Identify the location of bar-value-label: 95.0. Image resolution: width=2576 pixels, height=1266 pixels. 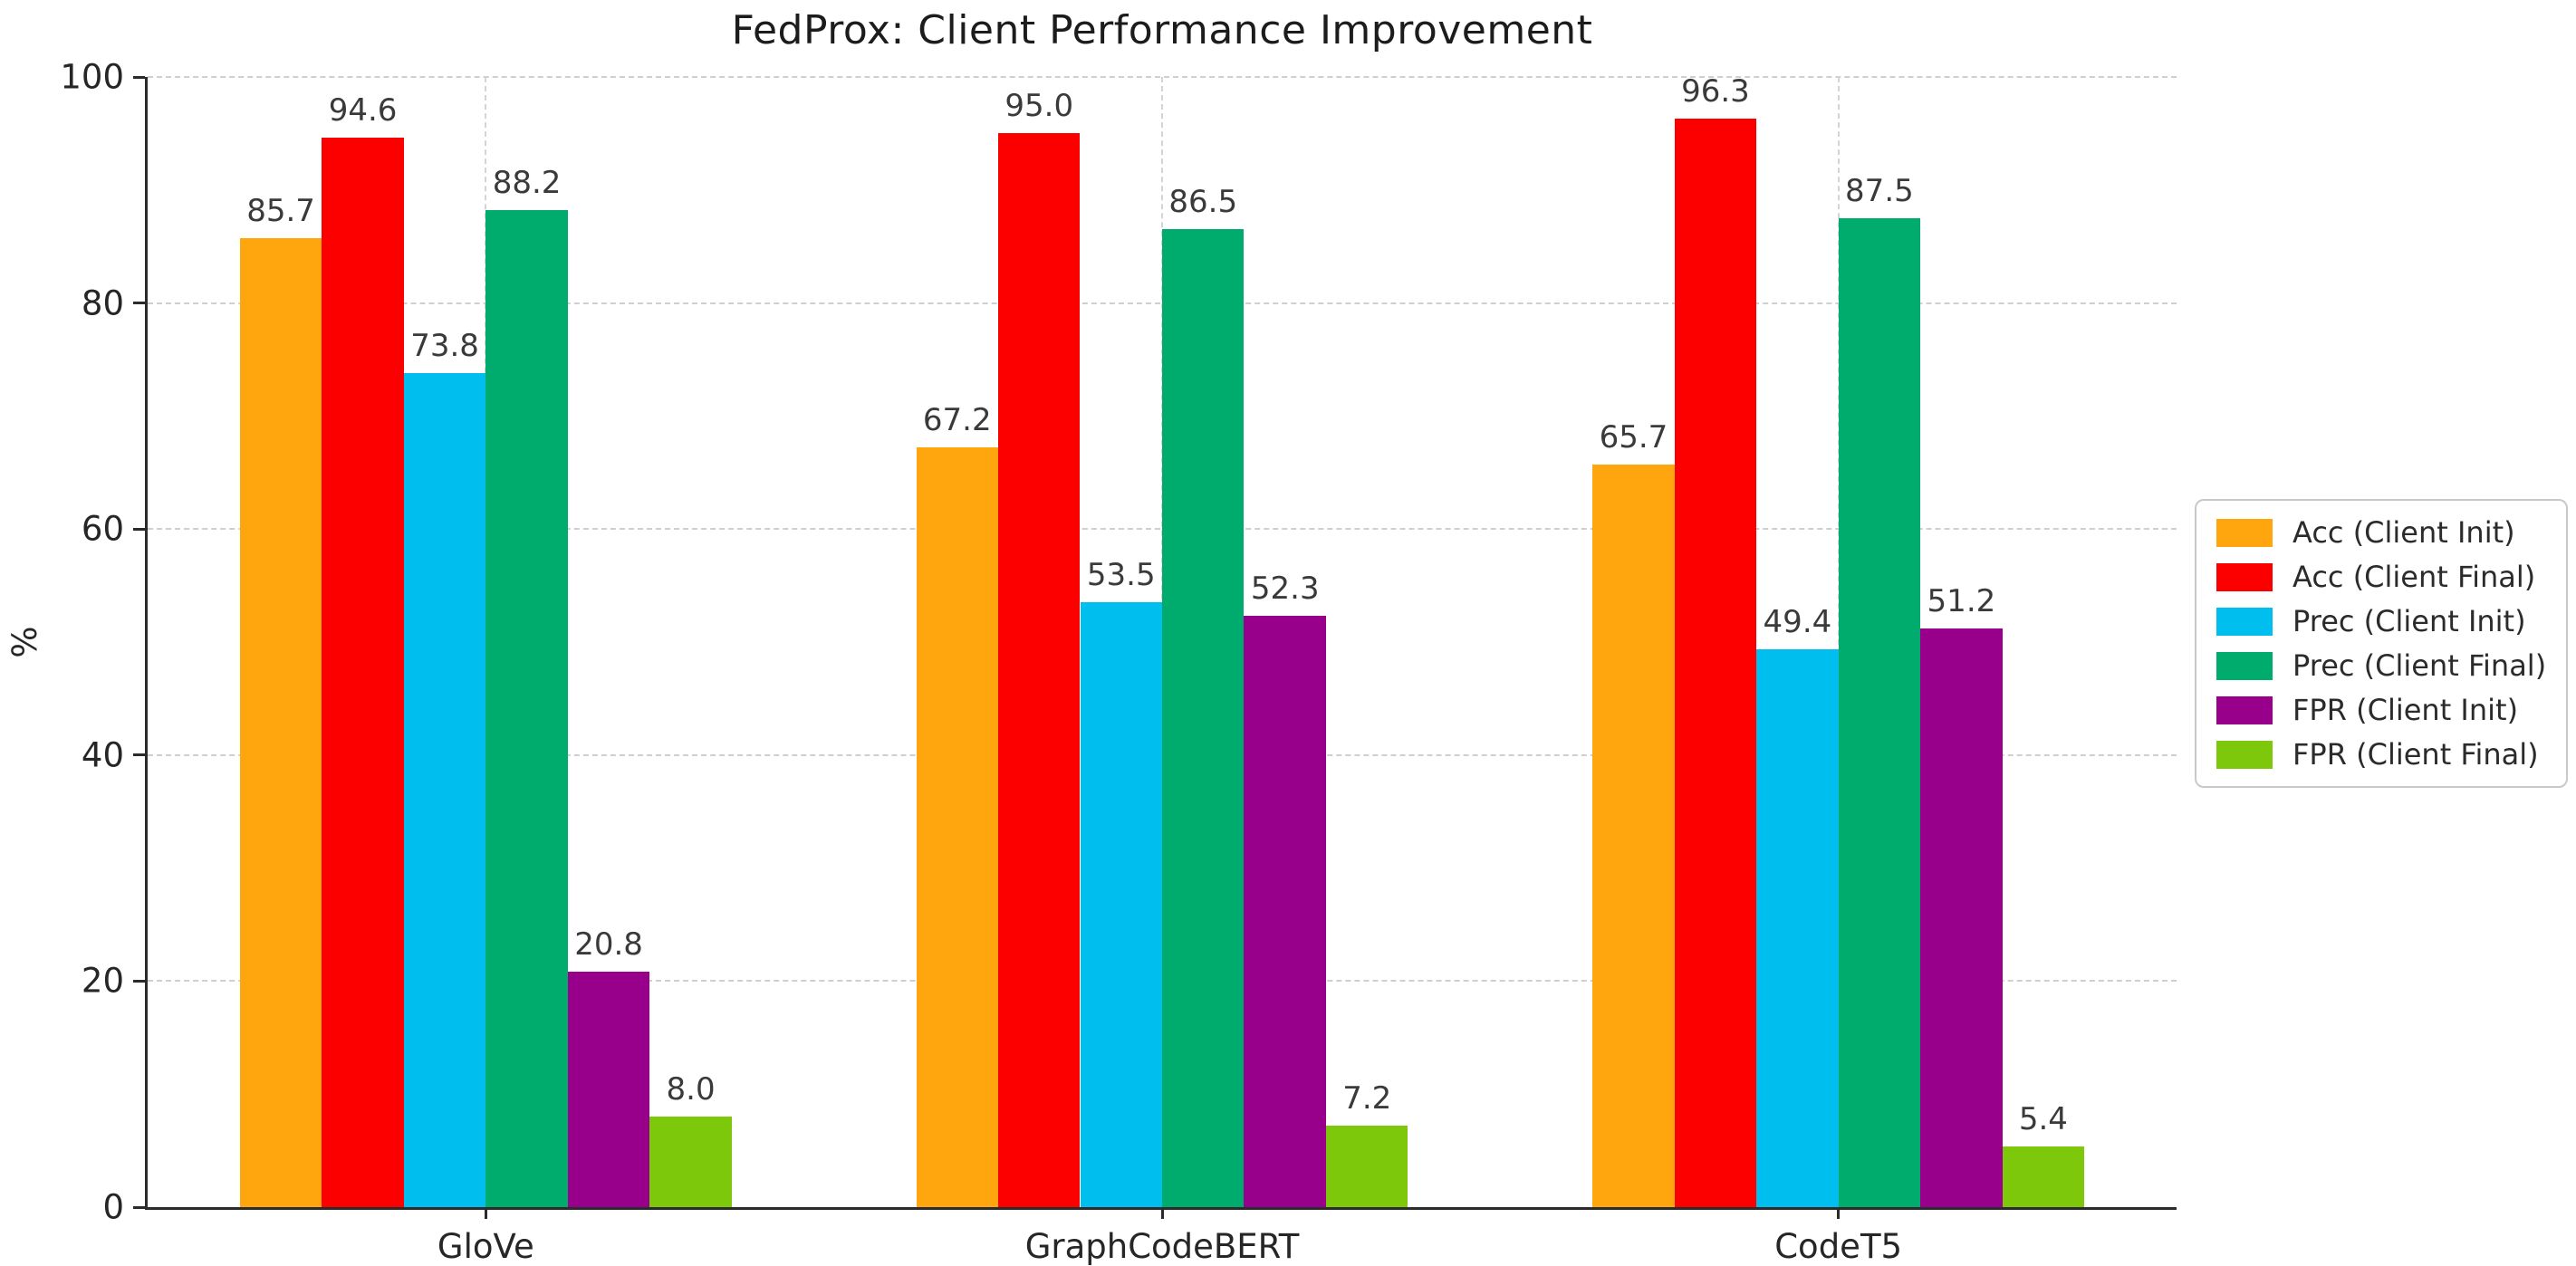
(1039, 106).